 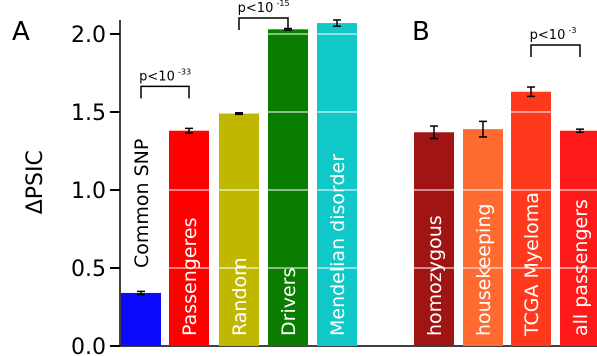 What do you see at coordinates (338, 245) in the screenshot?
I see `panel-a-category-label: Mendelian disorder` at bounding box center [338, 245].